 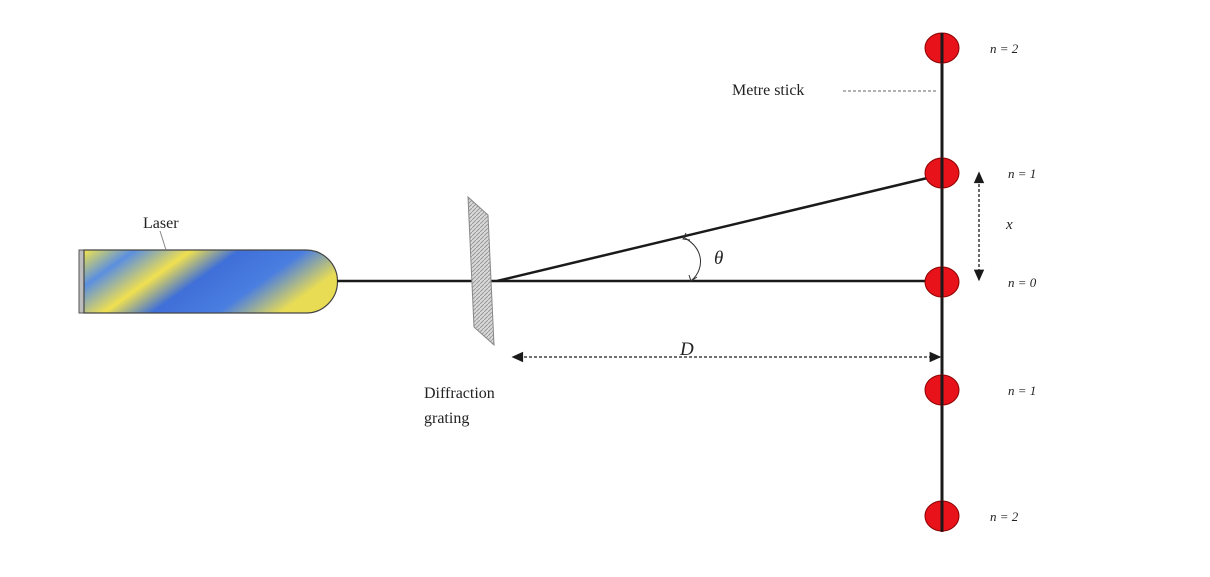 What do you see at coordinates (1022, 173) in the screenshot?
I see `order-label-n1-top: n = 1` at bounding box center [1022, 173].